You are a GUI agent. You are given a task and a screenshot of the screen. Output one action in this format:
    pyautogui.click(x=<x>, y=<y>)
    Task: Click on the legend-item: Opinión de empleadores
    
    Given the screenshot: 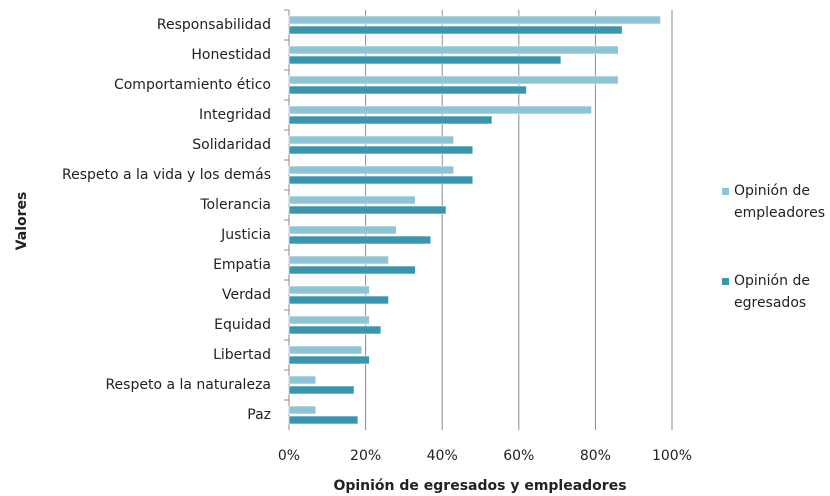 What is the action you would take?
    pyautogui.click(x=774, y=202)
    